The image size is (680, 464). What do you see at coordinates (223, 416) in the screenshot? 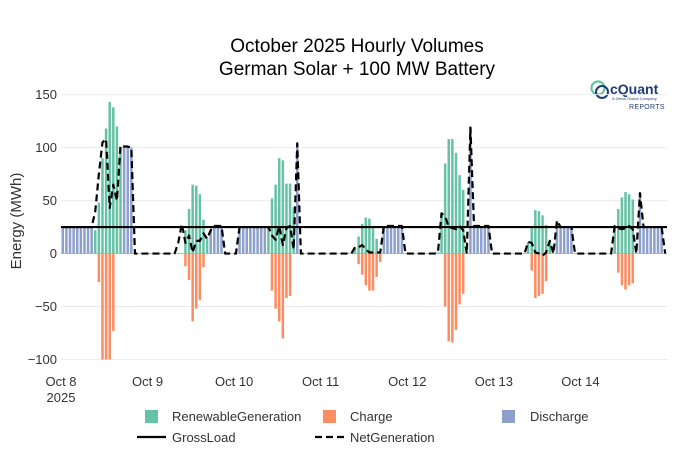
I see `legend-item-renewablegeneration: RenewableGeneration` at bounding box center [223, 416].